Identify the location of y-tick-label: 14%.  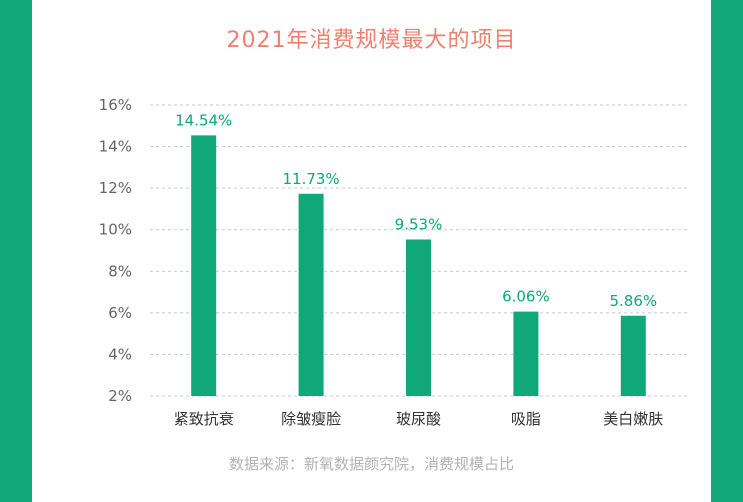
(115, 147).